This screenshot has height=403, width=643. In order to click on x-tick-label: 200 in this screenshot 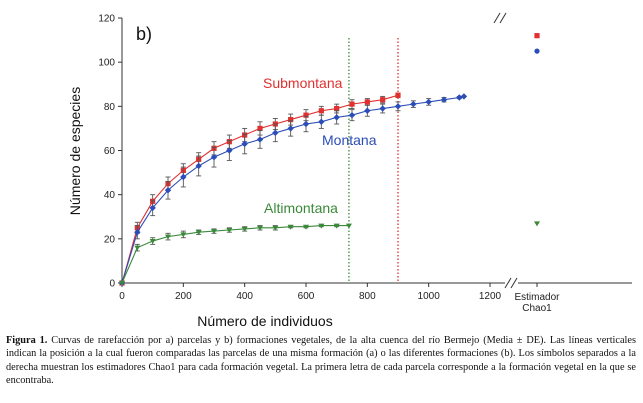, I will do `click(183, 296)`.